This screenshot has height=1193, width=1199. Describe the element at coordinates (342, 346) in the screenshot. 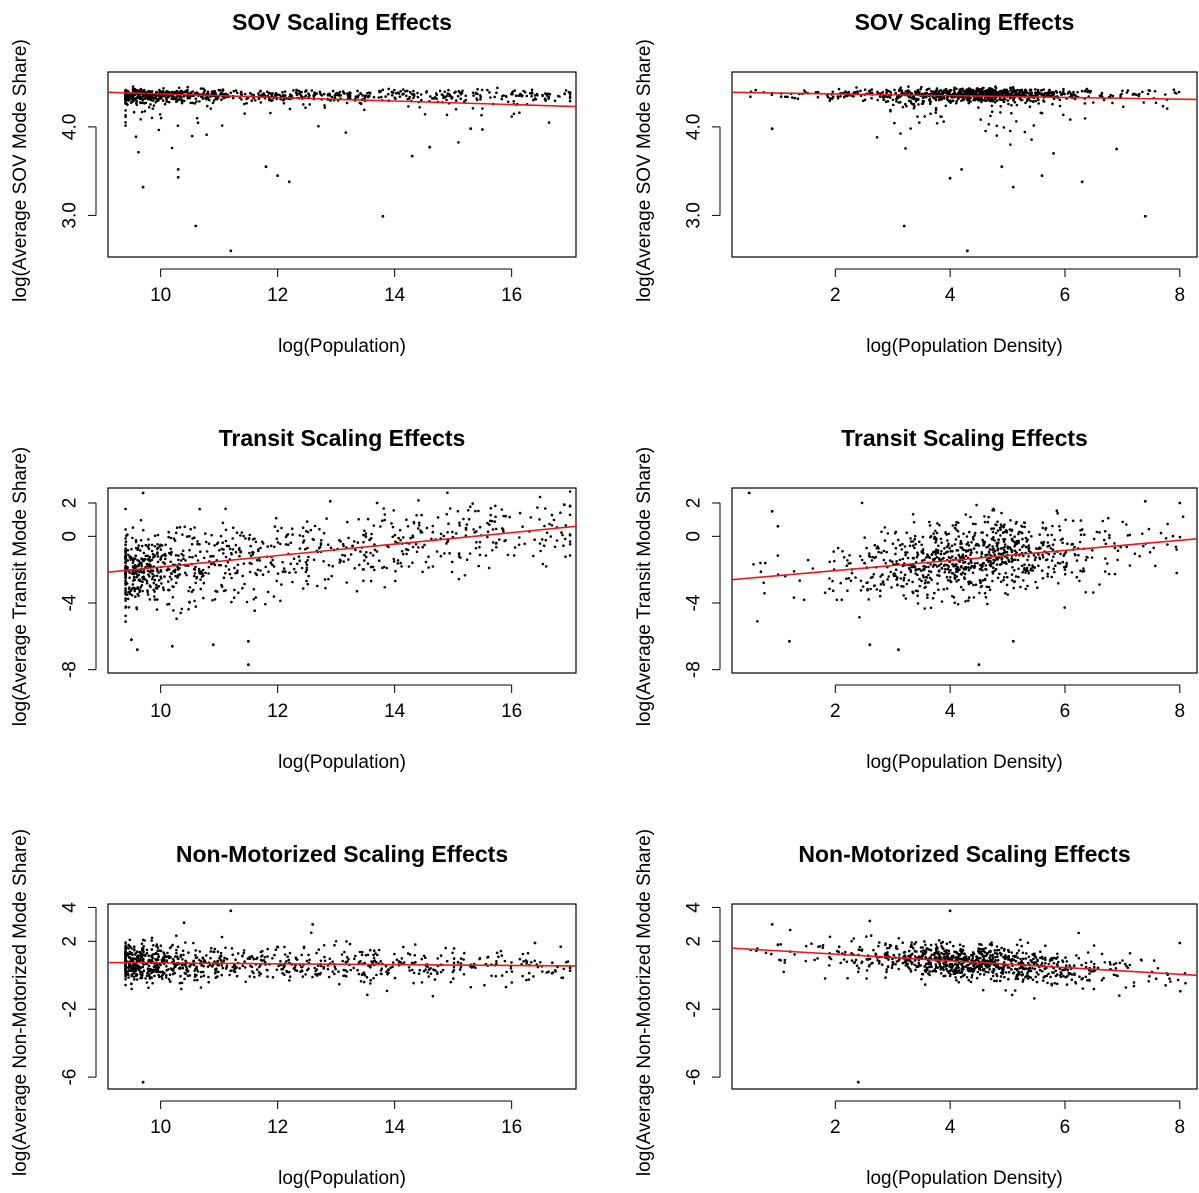

I see `x-axis-label: log(Population)` at that location.